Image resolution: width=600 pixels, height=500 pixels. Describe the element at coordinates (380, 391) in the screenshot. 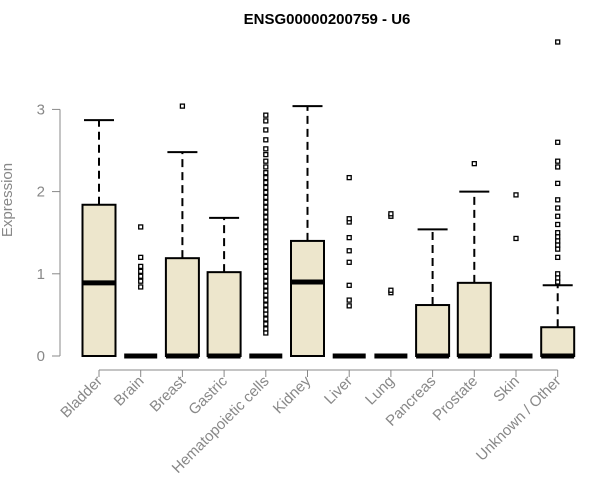

I see `x-tick-label: Lung` at that location.